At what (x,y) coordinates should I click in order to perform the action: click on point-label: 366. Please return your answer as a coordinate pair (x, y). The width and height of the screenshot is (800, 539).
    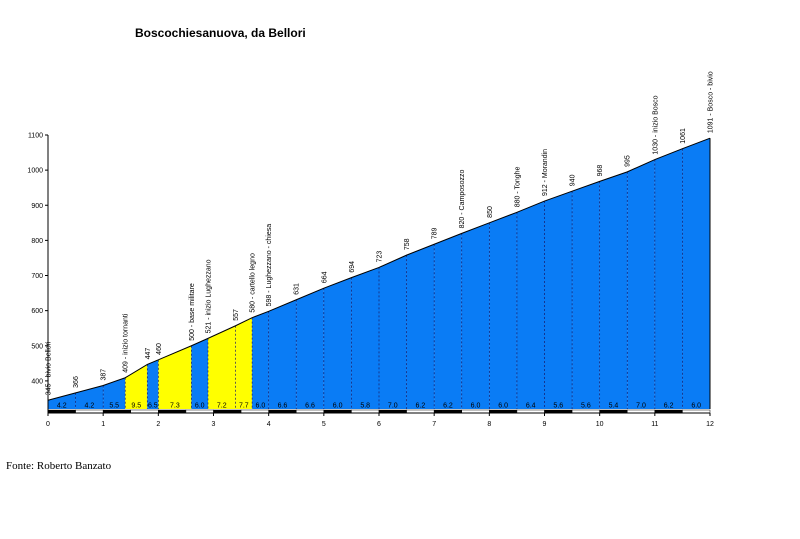
    Looking at the image, I should click on (76, 382).